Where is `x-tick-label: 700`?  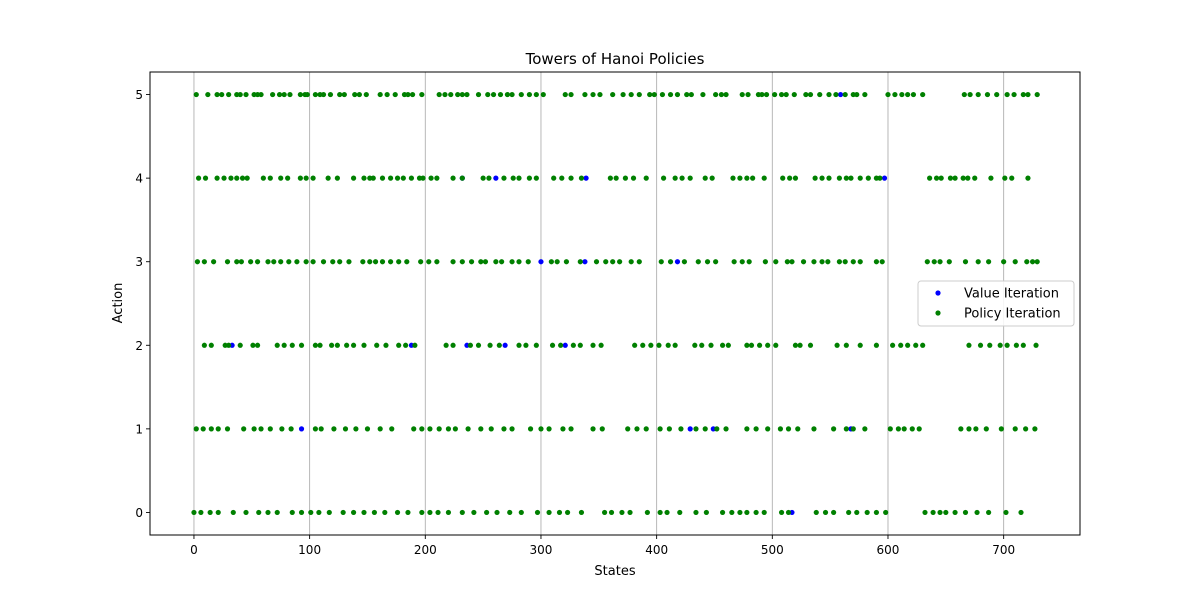
x-tick-label: 700 is located at coordinates (1003, 550).